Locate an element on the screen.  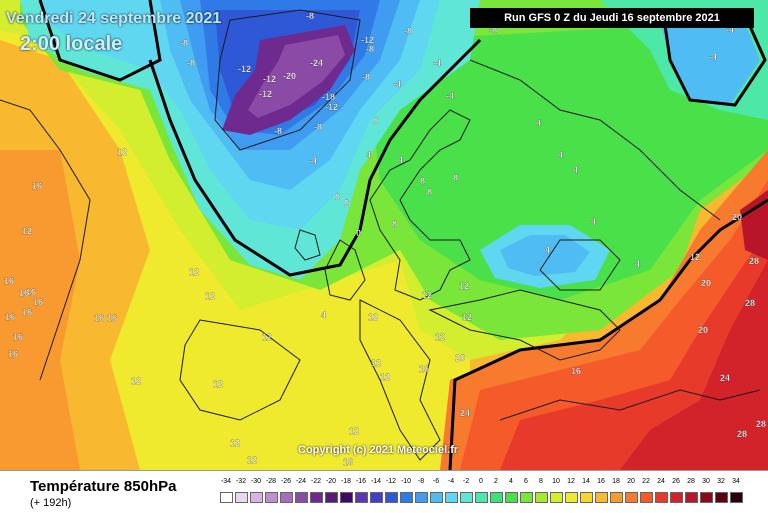
legend-value: 12 is located at coordinates (571, 481).